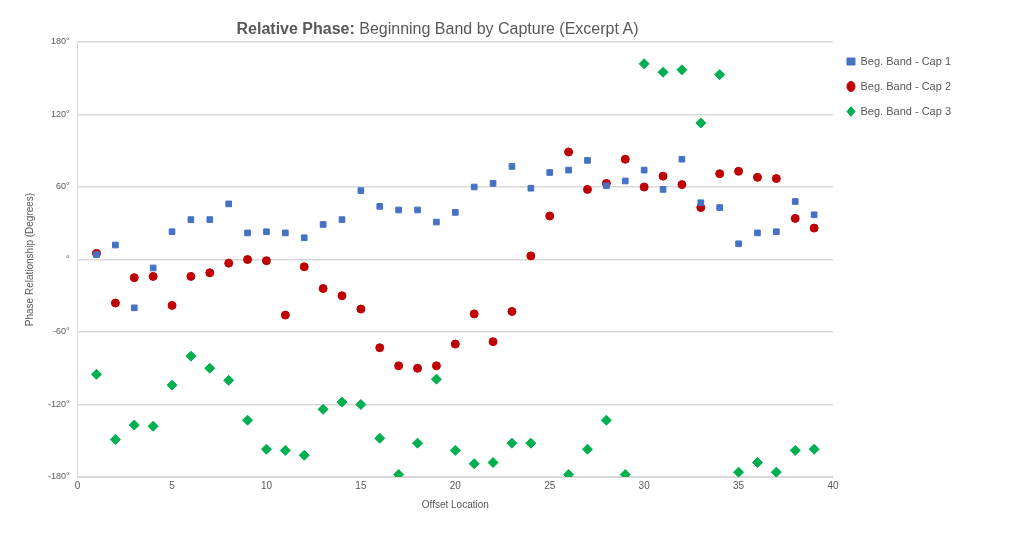 The width and height of the screenshot is (1021, 535). What do you see at coordinates (62, 331) in the screenshot?
I see `y-tick-label: -60°` at bounding box center [62, 331].